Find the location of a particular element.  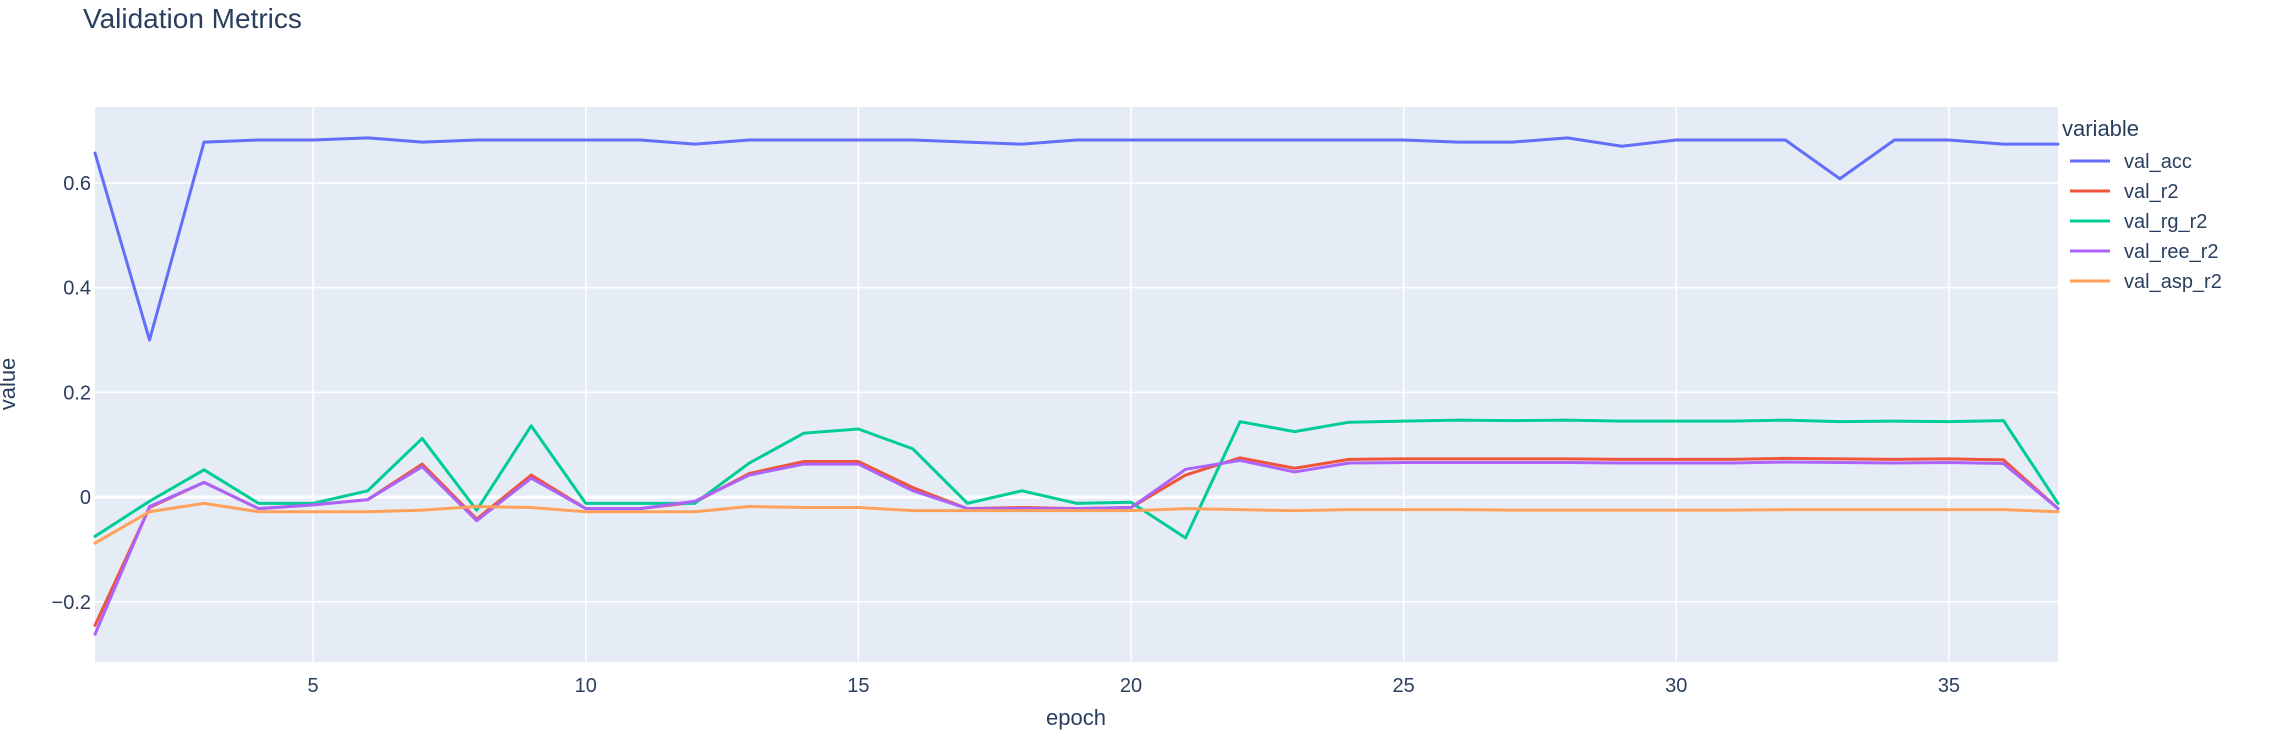

legend-item-val-rg-r2: val_rg_r2 is located at coordinates (2138, 222).